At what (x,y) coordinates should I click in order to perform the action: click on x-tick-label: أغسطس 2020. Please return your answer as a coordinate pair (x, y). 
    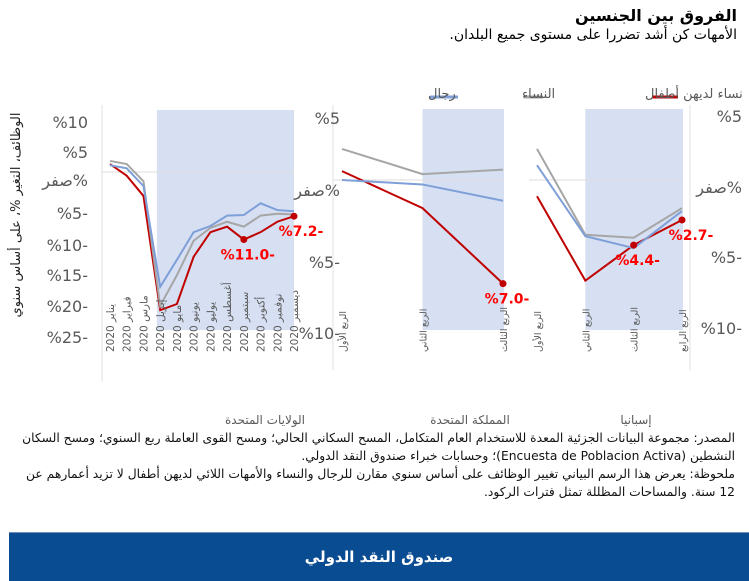
    Looking at the image, I should click on (227, 317).